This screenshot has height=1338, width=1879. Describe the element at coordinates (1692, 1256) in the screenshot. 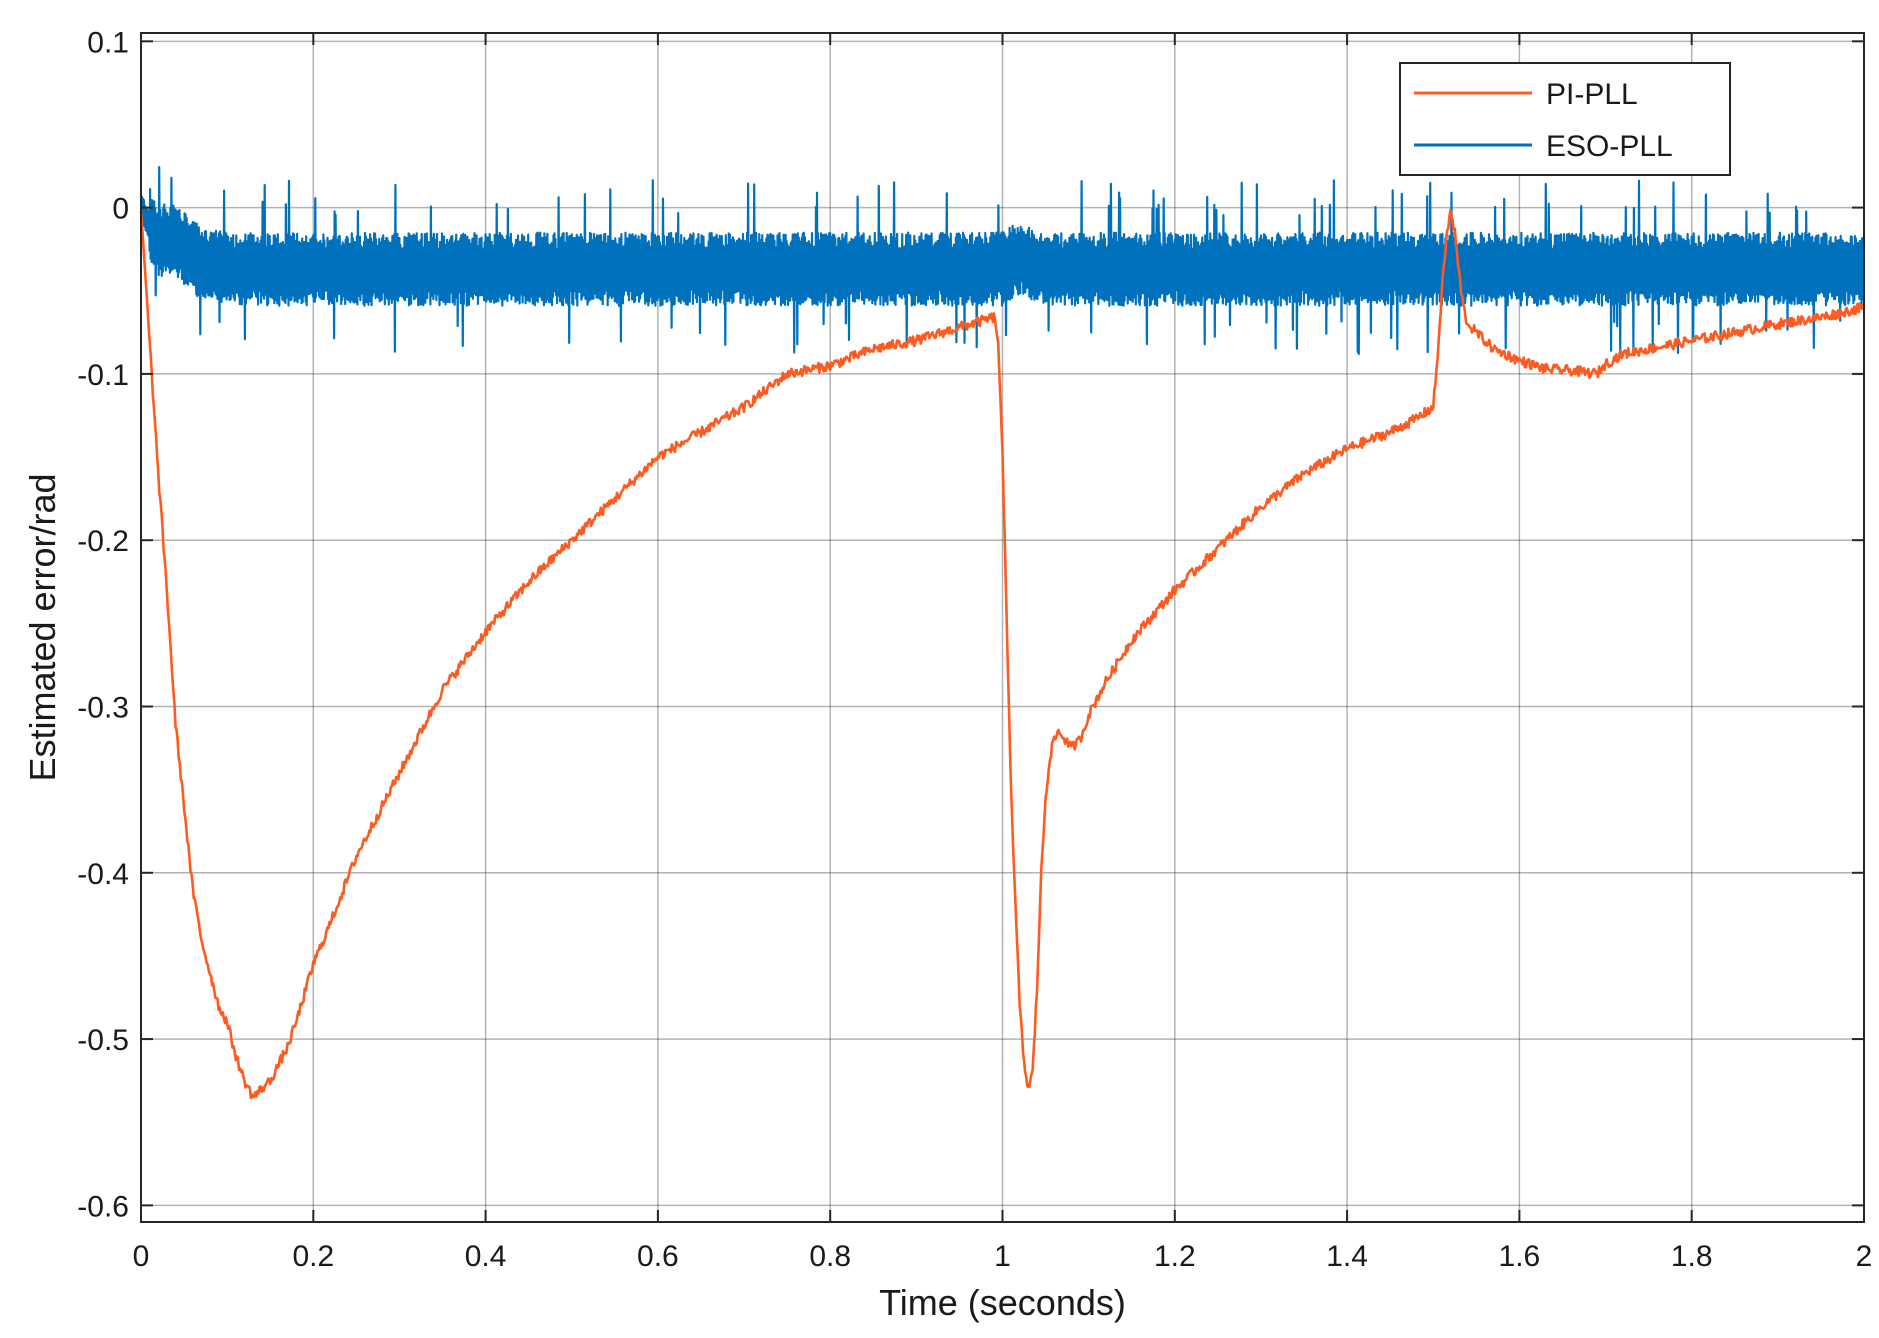

I see `x-tick-label: 1.8` at that location.